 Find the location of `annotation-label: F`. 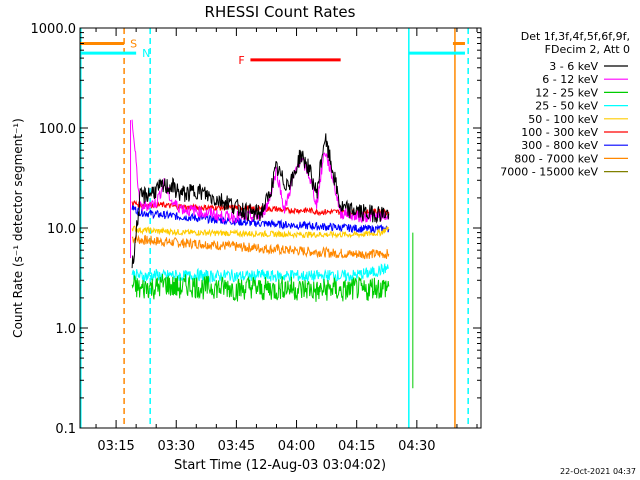

annotation-label: F is located at coordinates (241, 60).